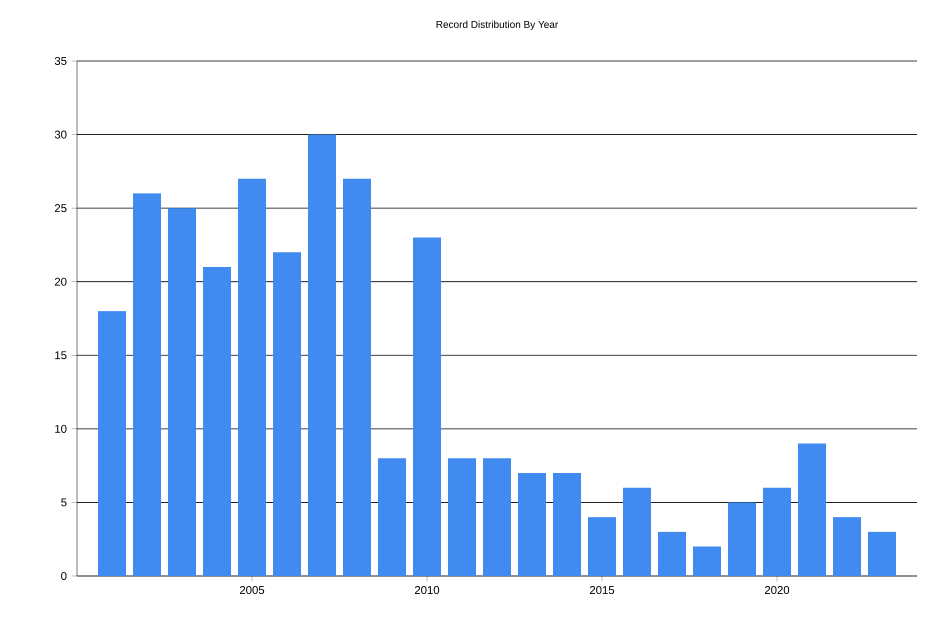 Image resolution: width=945 pixels, height=630 pixels. Describe the element at coordinates (252, 590) in the screenshot. I see `x-tick-label: 2005` at that location.